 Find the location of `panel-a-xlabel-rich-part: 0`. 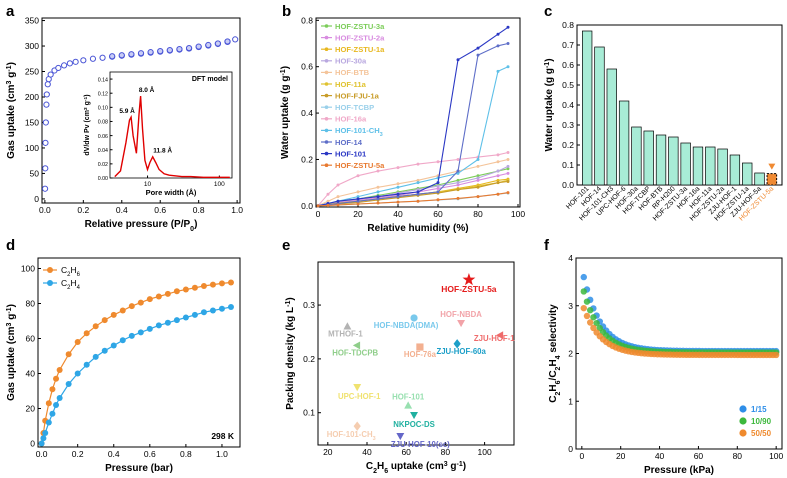

panel-a-xlabel-rich-part: 0 is located at coordinates (192, 229).